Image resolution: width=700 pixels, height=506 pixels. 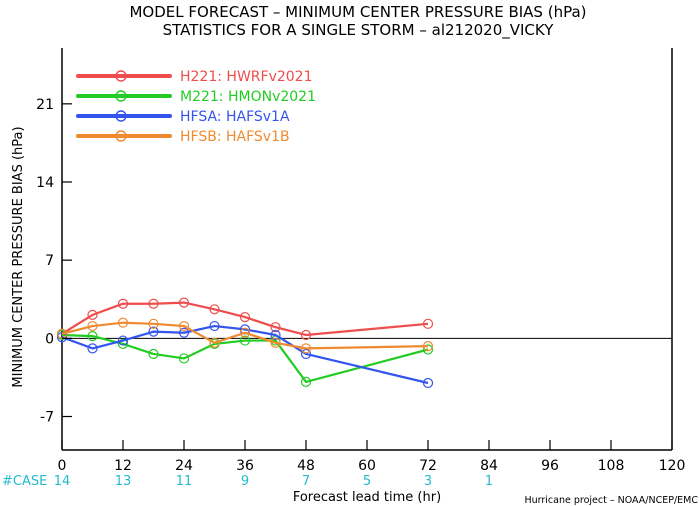 I want to click on y-axis-label: MINIMUM CENTER PRESSURE BIAS (hPa), so click(x=18, y=256).